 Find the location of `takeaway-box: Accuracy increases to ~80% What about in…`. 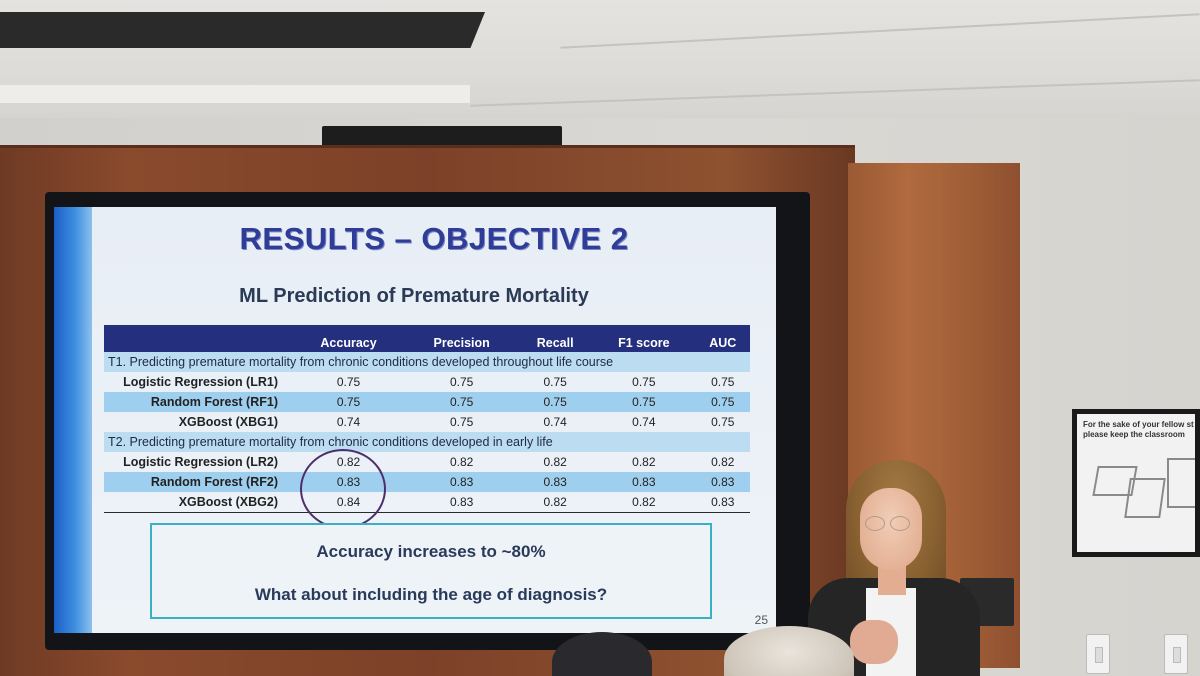

takeaway-box: Accuracy increases to ~80% What about in… is located at coordinates (431, 571).